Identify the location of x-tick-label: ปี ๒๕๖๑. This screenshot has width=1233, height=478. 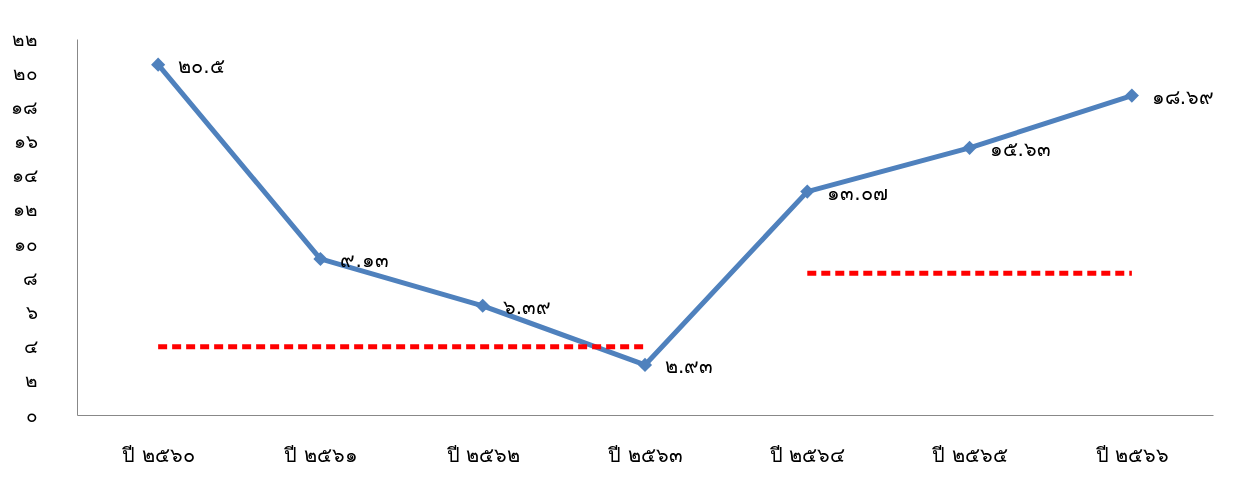
(321, 454).